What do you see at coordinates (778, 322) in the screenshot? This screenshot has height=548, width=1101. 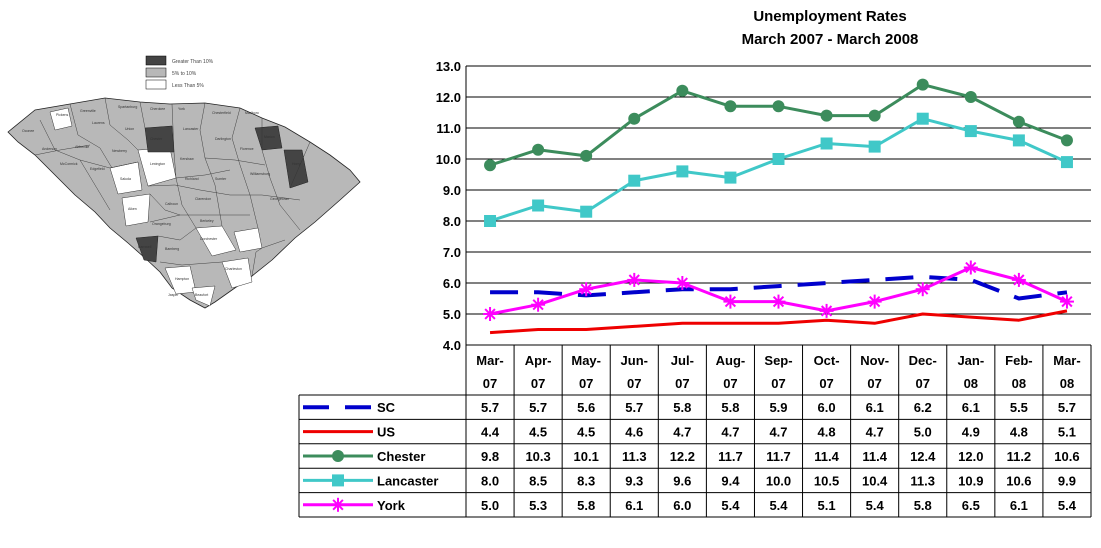 I see `series-line-us` at bounding box center [778, 322].